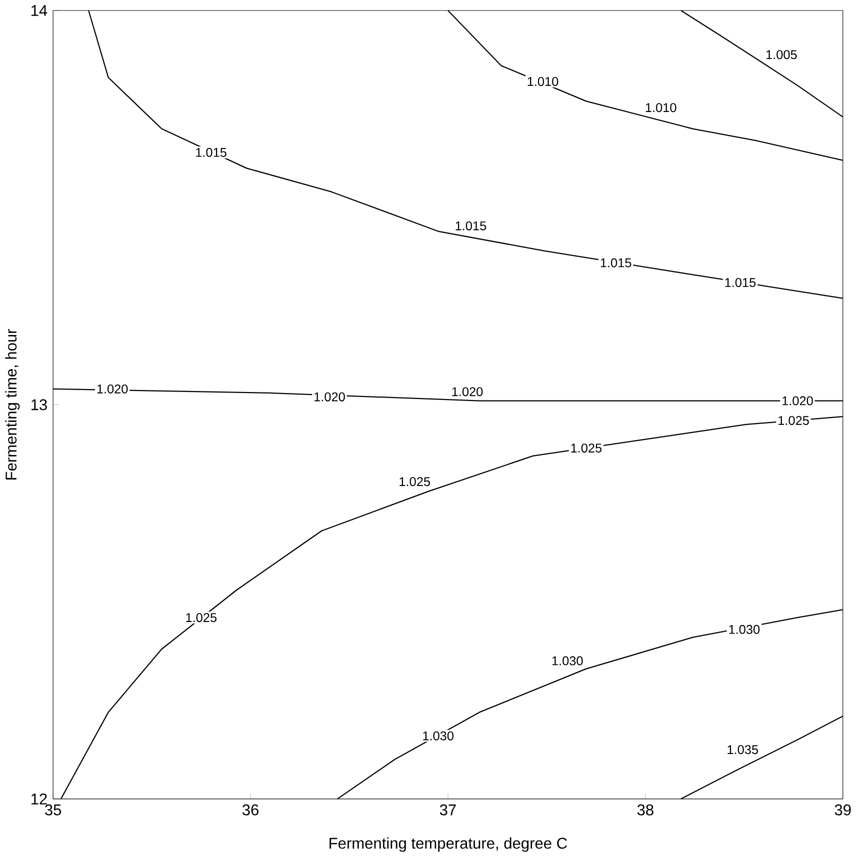  Describe the element at coordinates (661, 107) in the screenshot. I see `series-label: 1.010` at that location.